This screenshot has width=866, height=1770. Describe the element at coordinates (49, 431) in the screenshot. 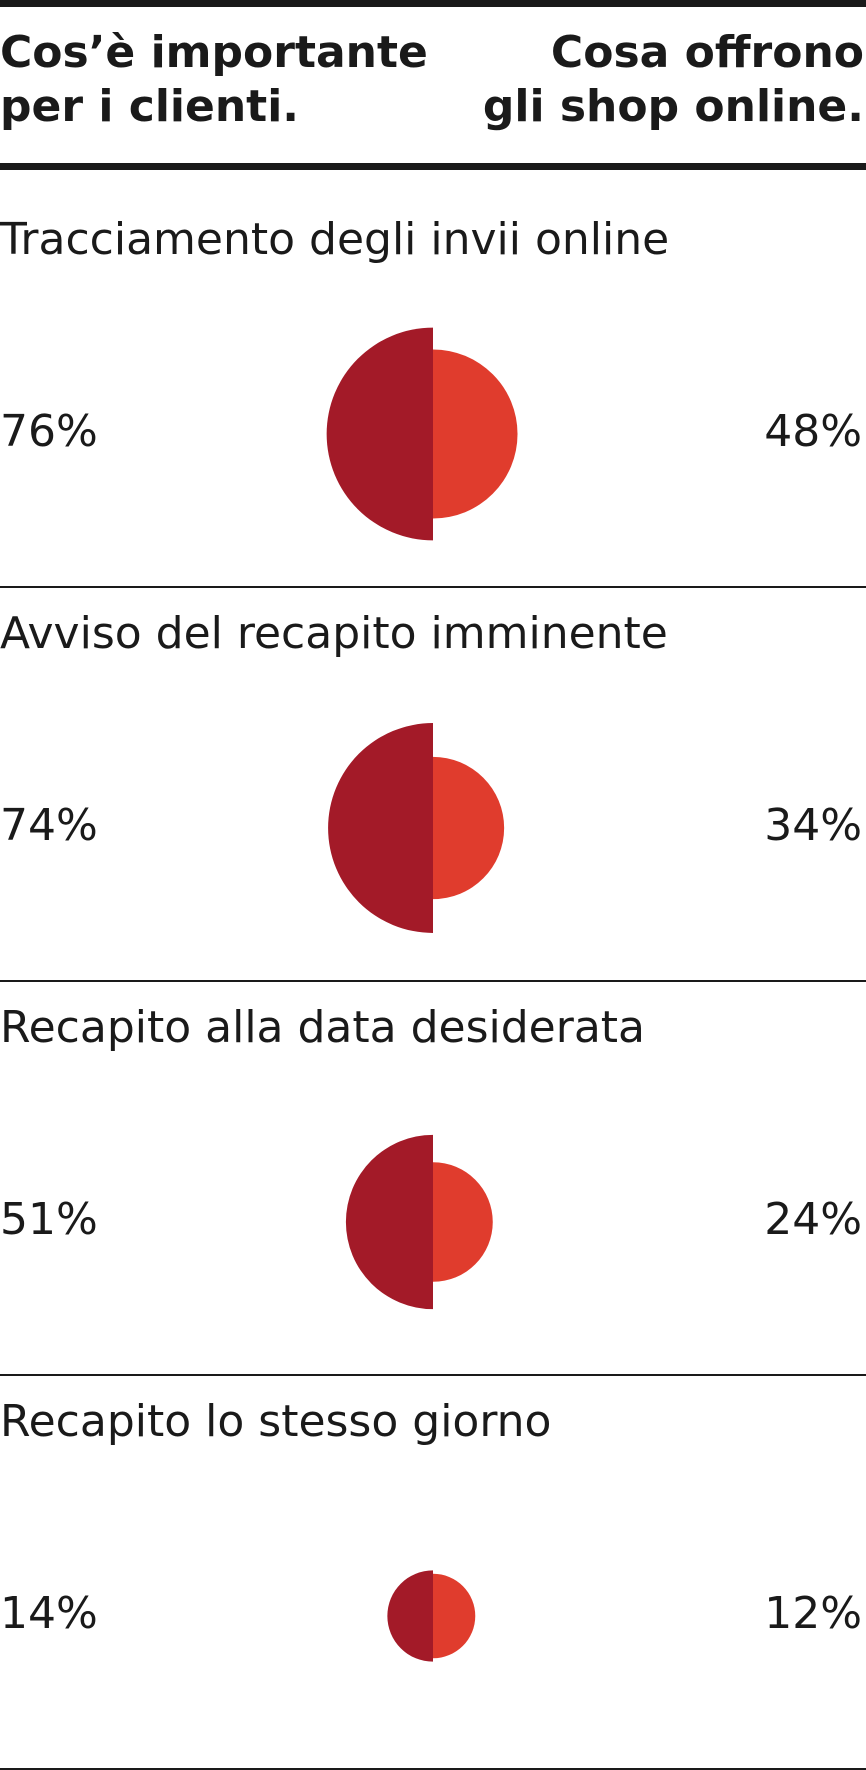

I see `customers-value-label: 76%` at that location.